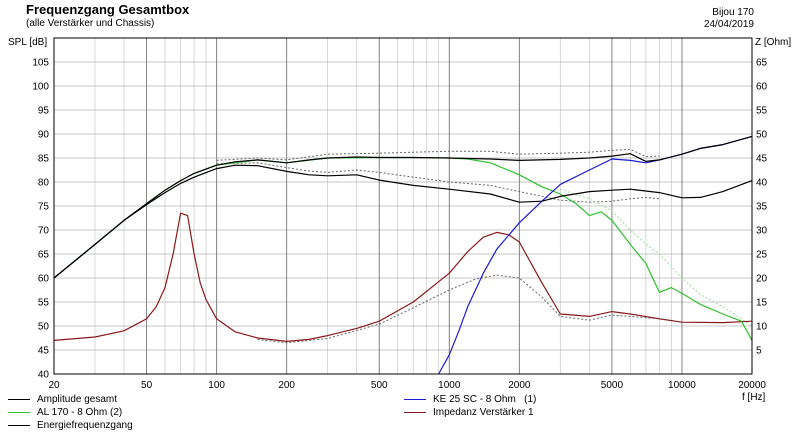  What do you see at coordinates (762, 111) in the screenshot?
I see `y-right-tick-label: 55` at bounding box center [762, 111].